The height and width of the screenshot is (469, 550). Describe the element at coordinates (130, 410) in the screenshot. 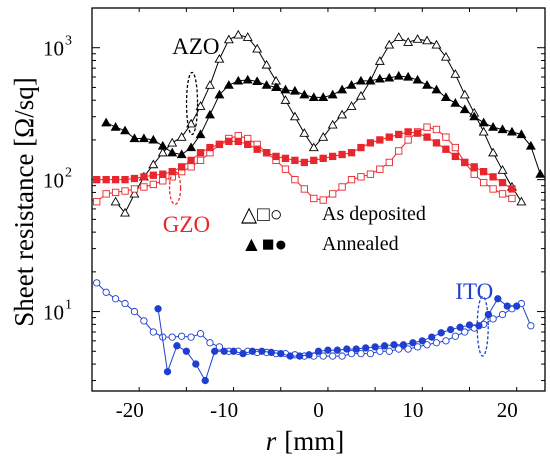

I see `x-tick-label: -20` at that location.